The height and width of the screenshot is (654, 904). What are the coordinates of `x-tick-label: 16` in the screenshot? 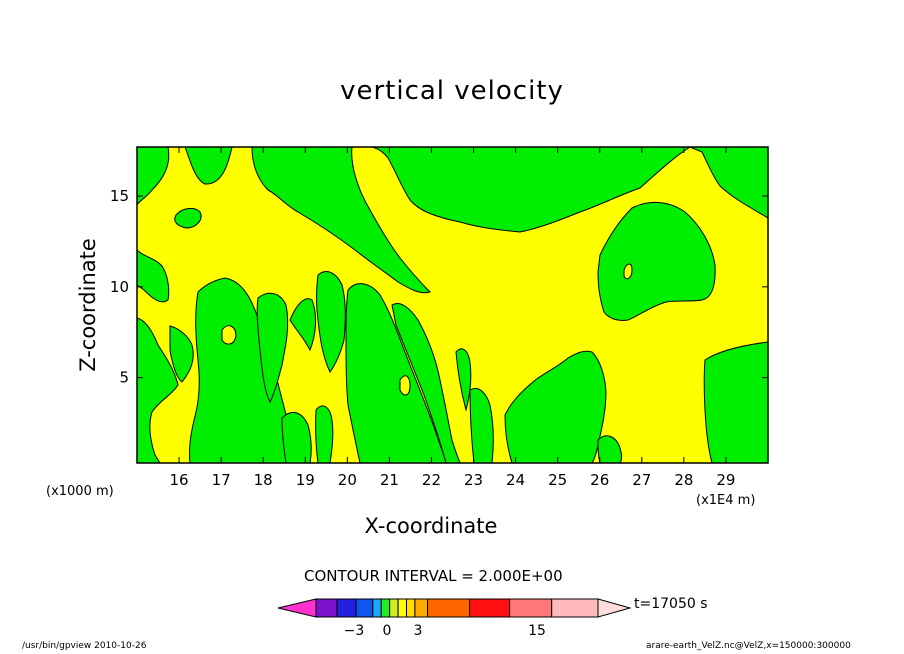 It's located at (179, 480).